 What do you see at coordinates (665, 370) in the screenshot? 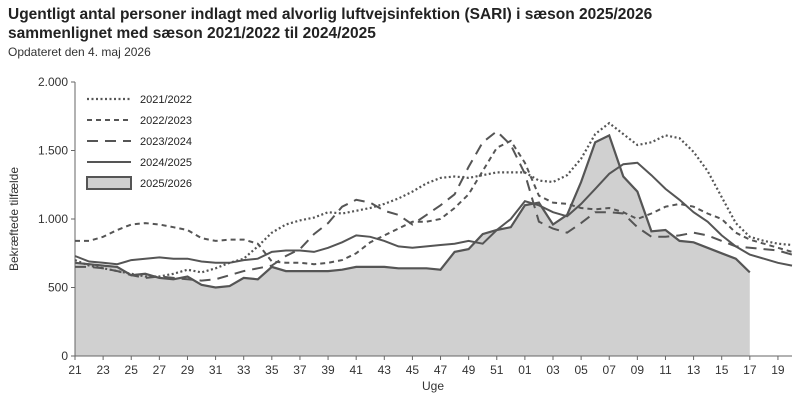
I see `x-tick-label: 11` at bounding box center [665, 370].